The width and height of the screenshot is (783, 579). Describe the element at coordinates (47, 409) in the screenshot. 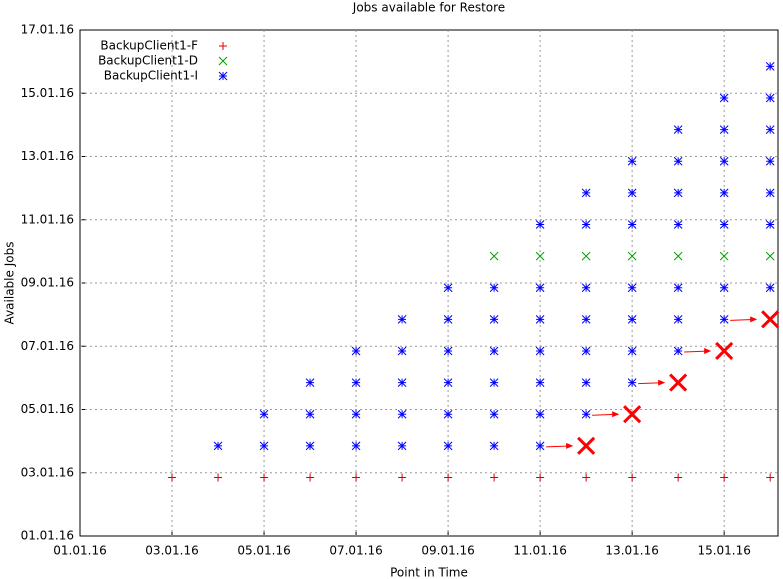

I see `y-tick-label: 05.01.16` at that location.